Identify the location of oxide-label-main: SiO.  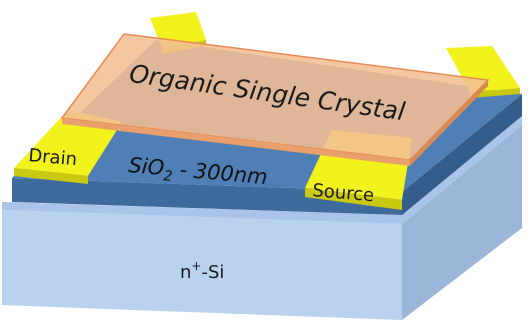
(147, 166).